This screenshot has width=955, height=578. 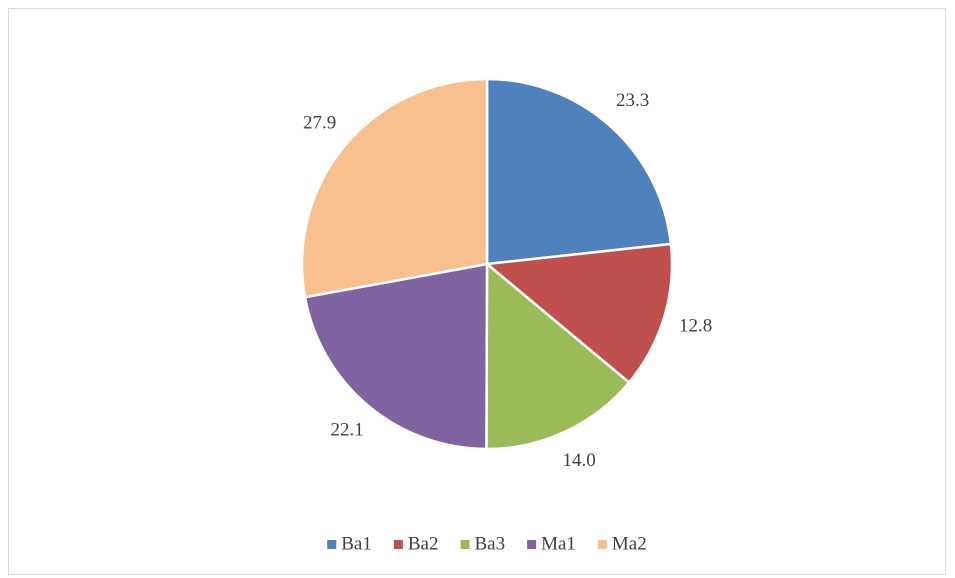 I want to click on legend-label: Ba2, so click(x=423, y=543).